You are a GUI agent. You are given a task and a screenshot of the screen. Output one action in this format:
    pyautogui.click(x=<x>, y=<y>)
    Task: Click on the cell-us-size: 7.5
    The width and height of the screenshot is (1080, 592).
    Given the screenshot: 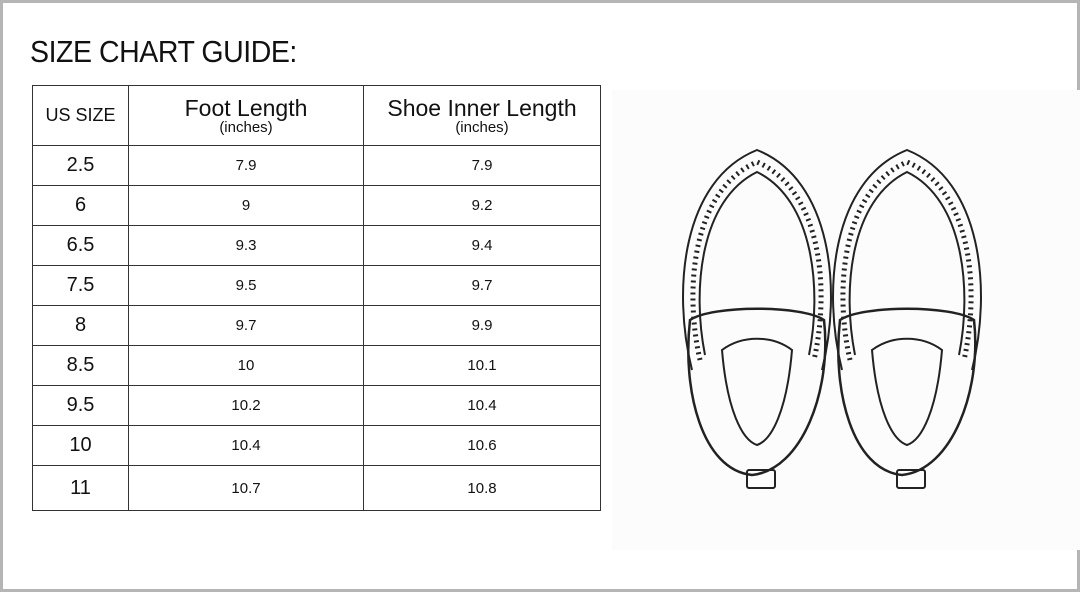 What is the action you would take?
    pyautogui.click(x=80, y=285)
    